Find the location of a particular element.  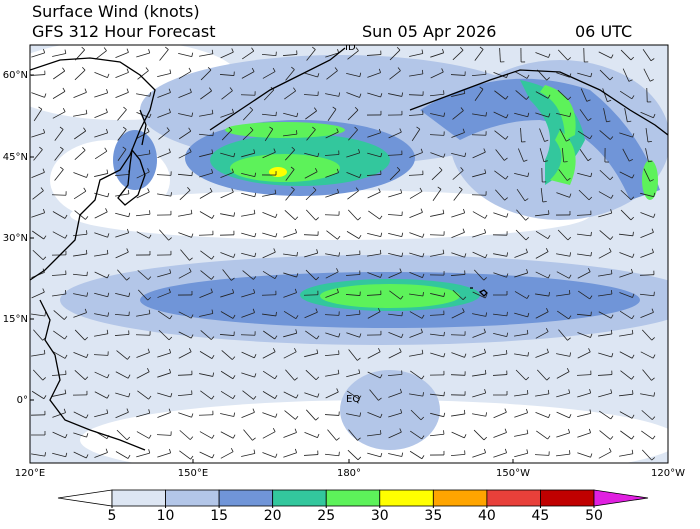

colorbar-high is located at coordinates (621, 498).